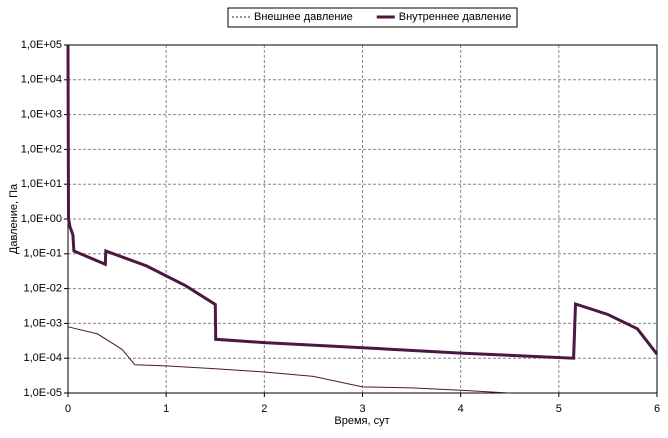 The height and width of the screenshot is (438, 668). I want to click on y-axis-title: Давление, Па, so click(14, 218).